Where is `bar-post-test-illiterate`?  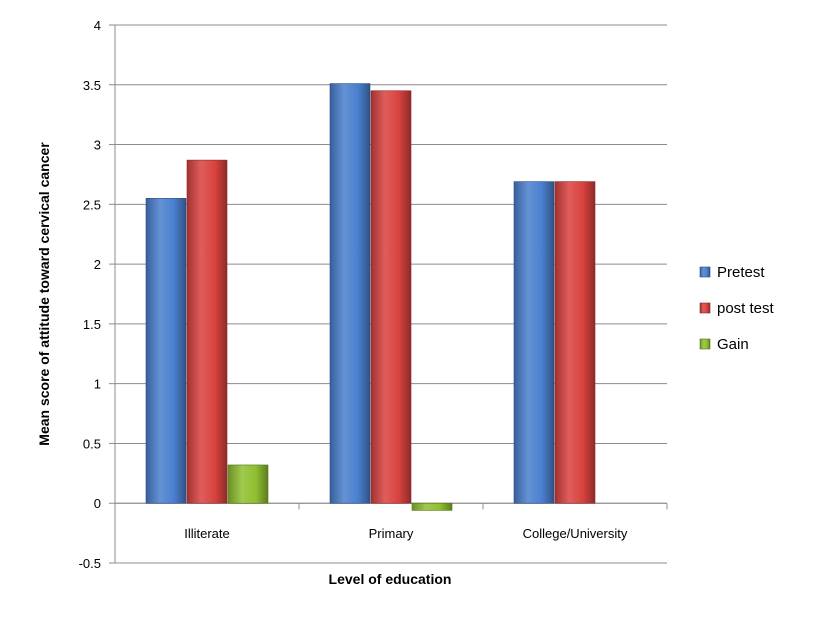
bar-post-test-illiterate is located at coordinates (207, 331).